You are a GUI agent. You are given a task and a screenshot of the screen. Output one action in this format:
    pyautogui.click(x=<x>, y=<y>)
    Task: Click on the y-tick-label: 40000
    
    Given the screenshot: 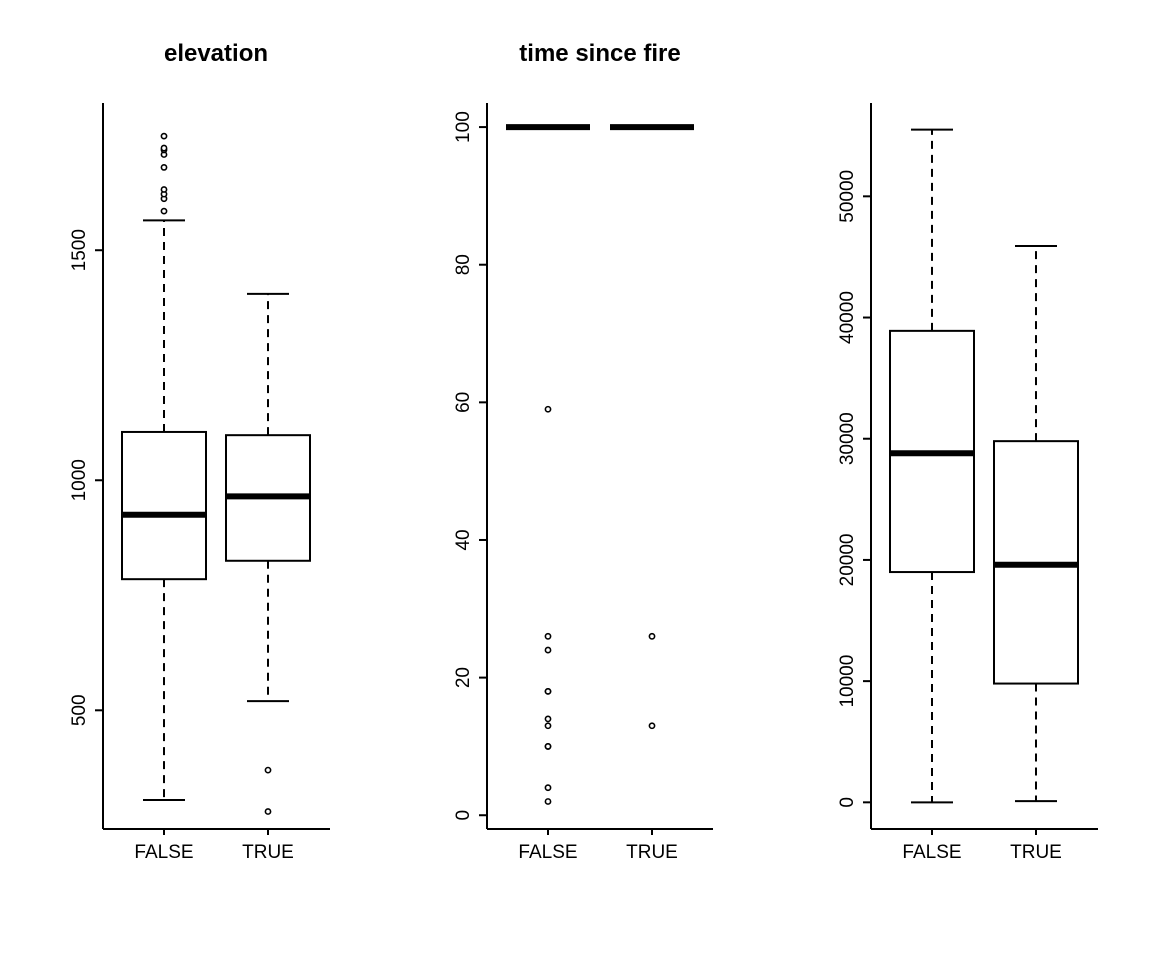 What is the action you would take?
    pyautogui.click(x=847, y=317)
    